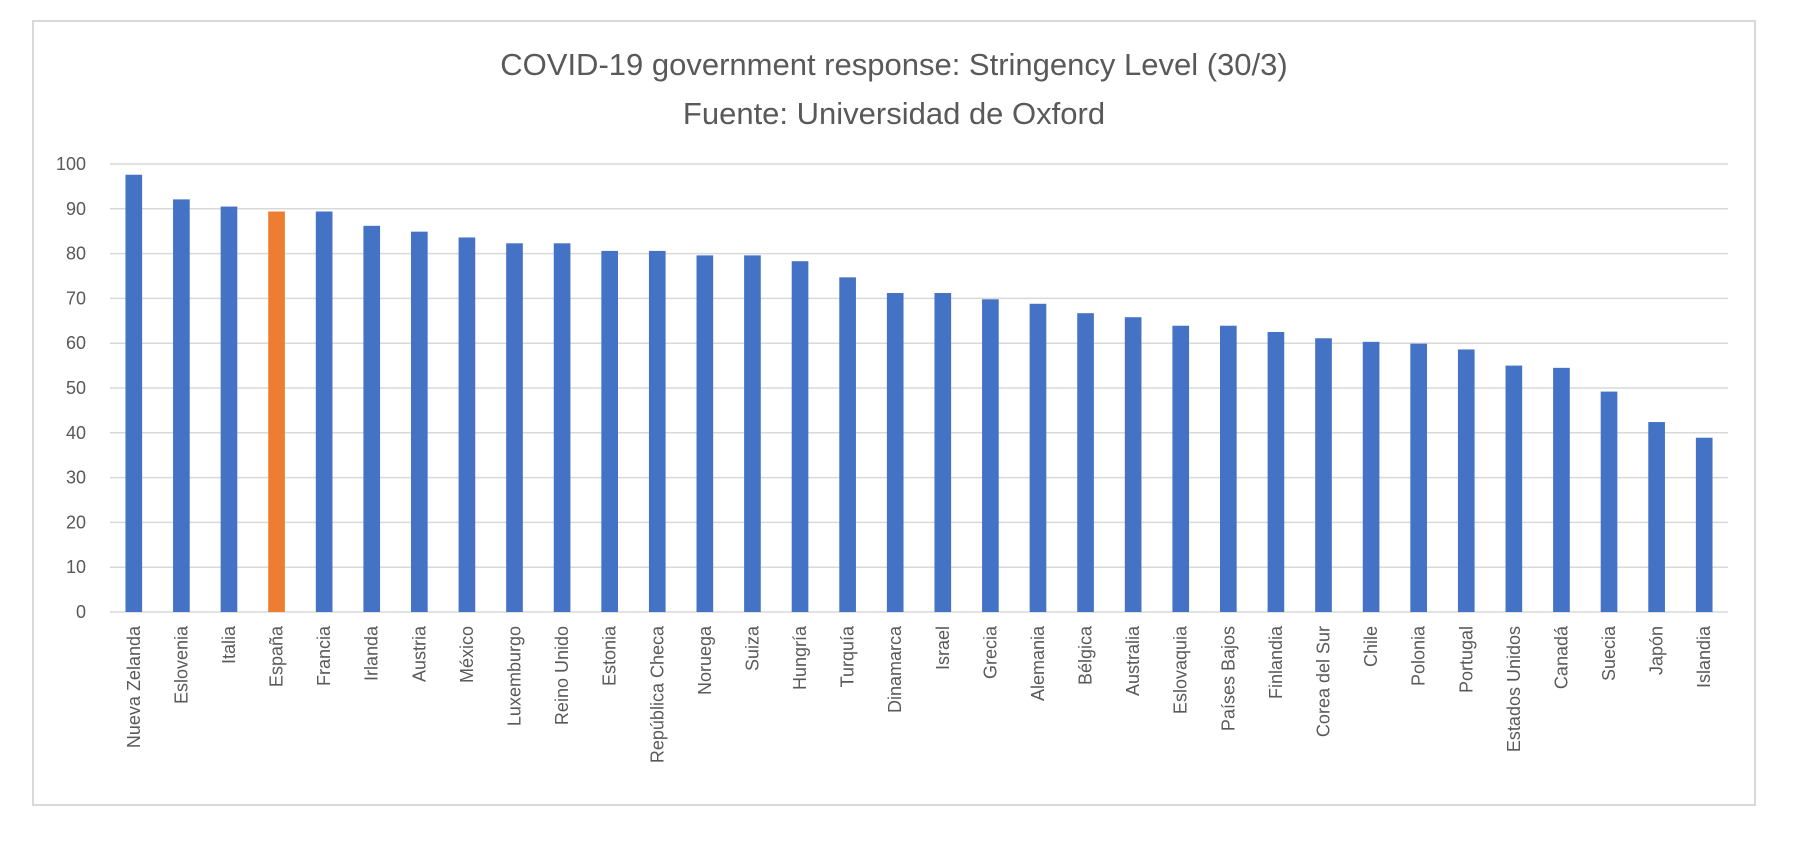 The image size is (1813, 846). I want to click on y-tick-label: 30, so click(76, 478).